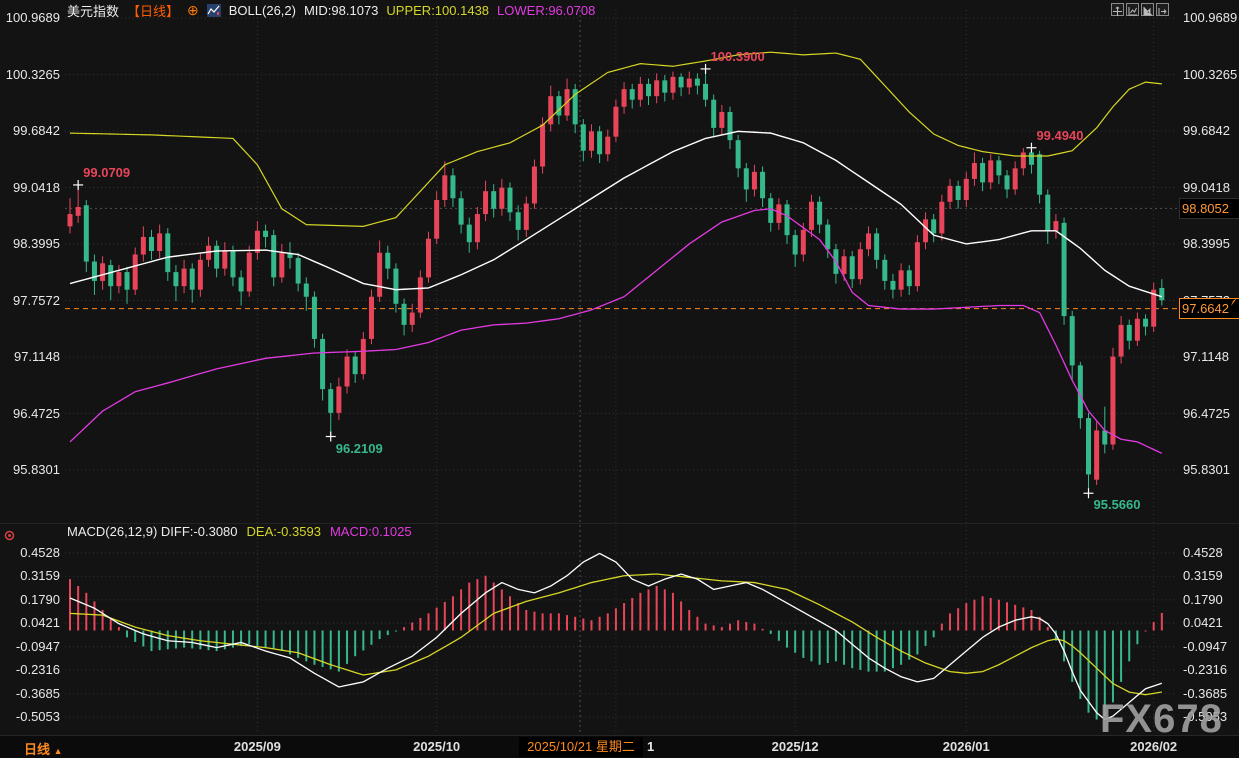 The image size is (1239, 758). I want to click on macd-axis-label-left: -0.0947, so click(37, 646).